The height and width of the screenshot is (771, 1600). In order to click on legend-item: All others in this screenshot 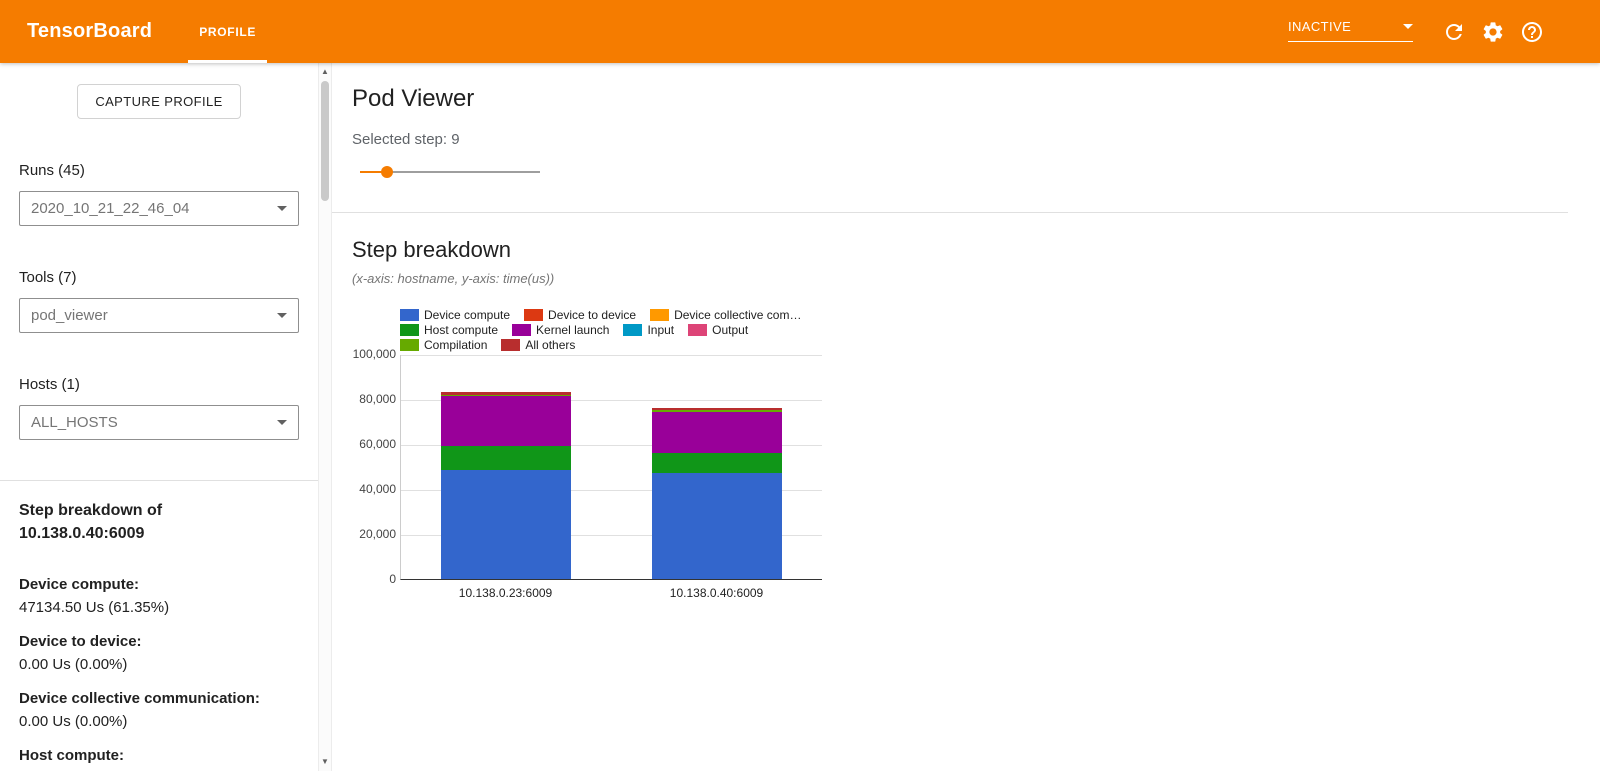, I will do `click(538, 345)`.